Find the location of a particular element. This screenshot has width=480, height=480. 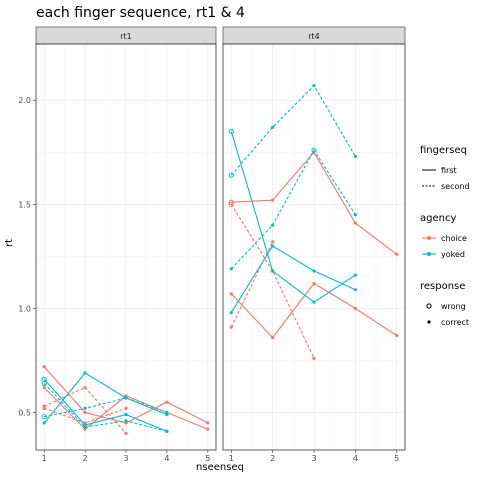

y-tick-label: 0.5 is located at coordinates (24, 413).